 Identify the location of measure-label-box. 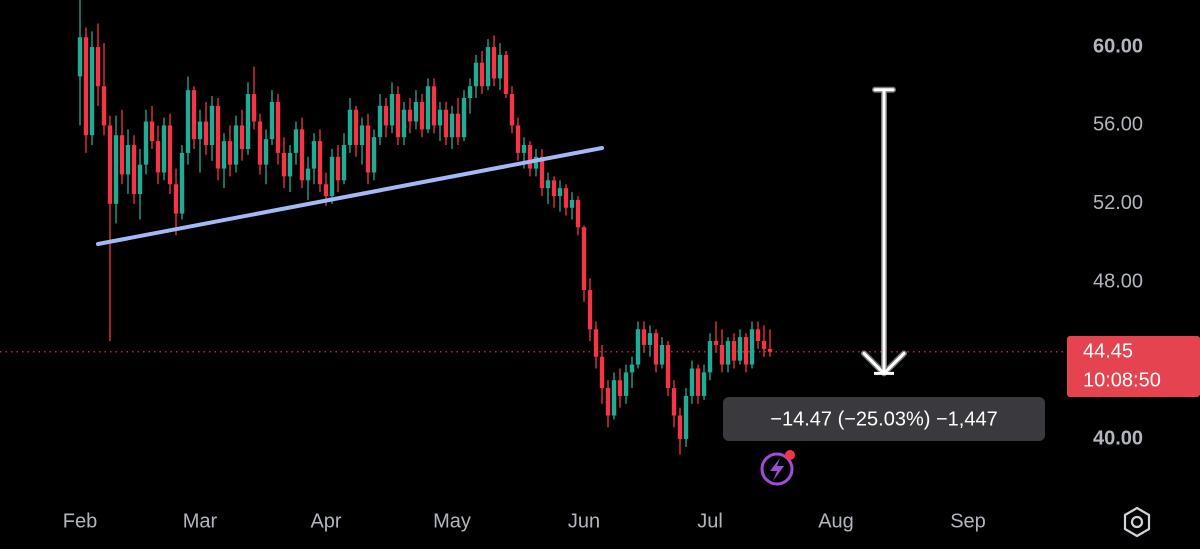
(884, 419).